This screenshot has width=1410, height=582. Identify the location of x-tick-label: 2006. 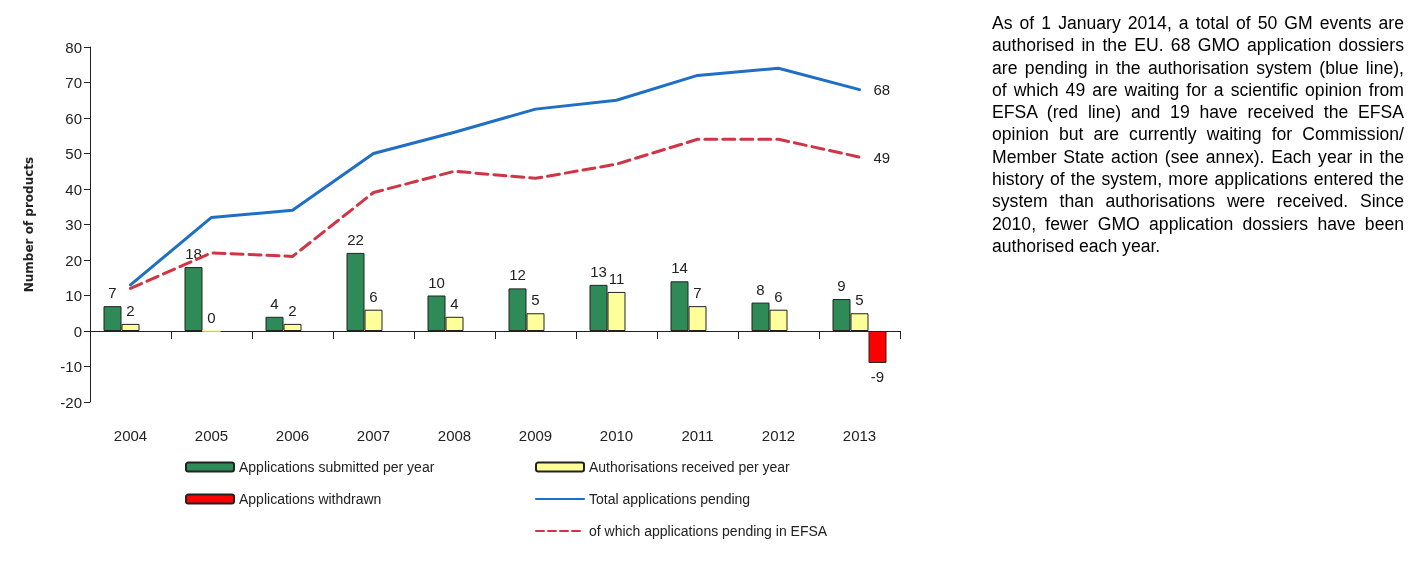
(292, 435).